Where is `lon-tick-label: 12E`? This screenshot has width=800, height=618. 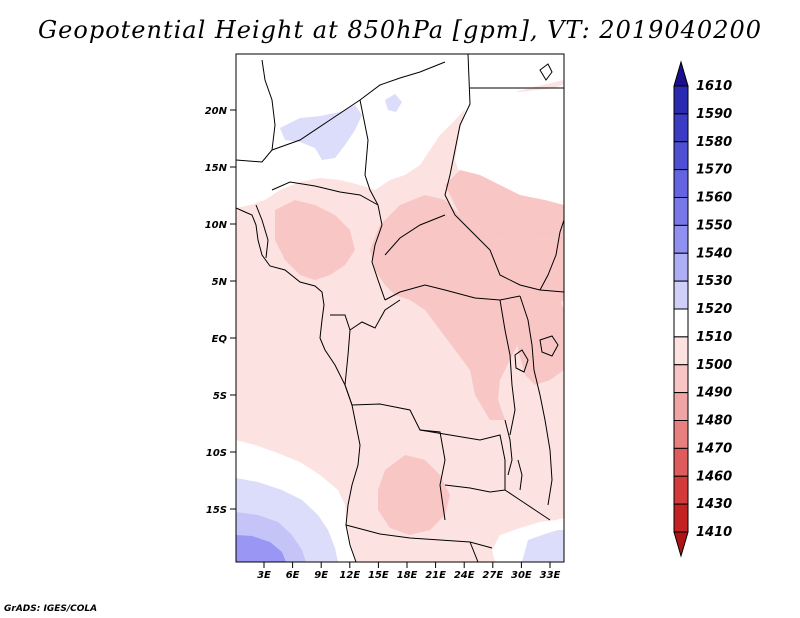 lon-tick-label: 12E is located at coordinates (349, 575).